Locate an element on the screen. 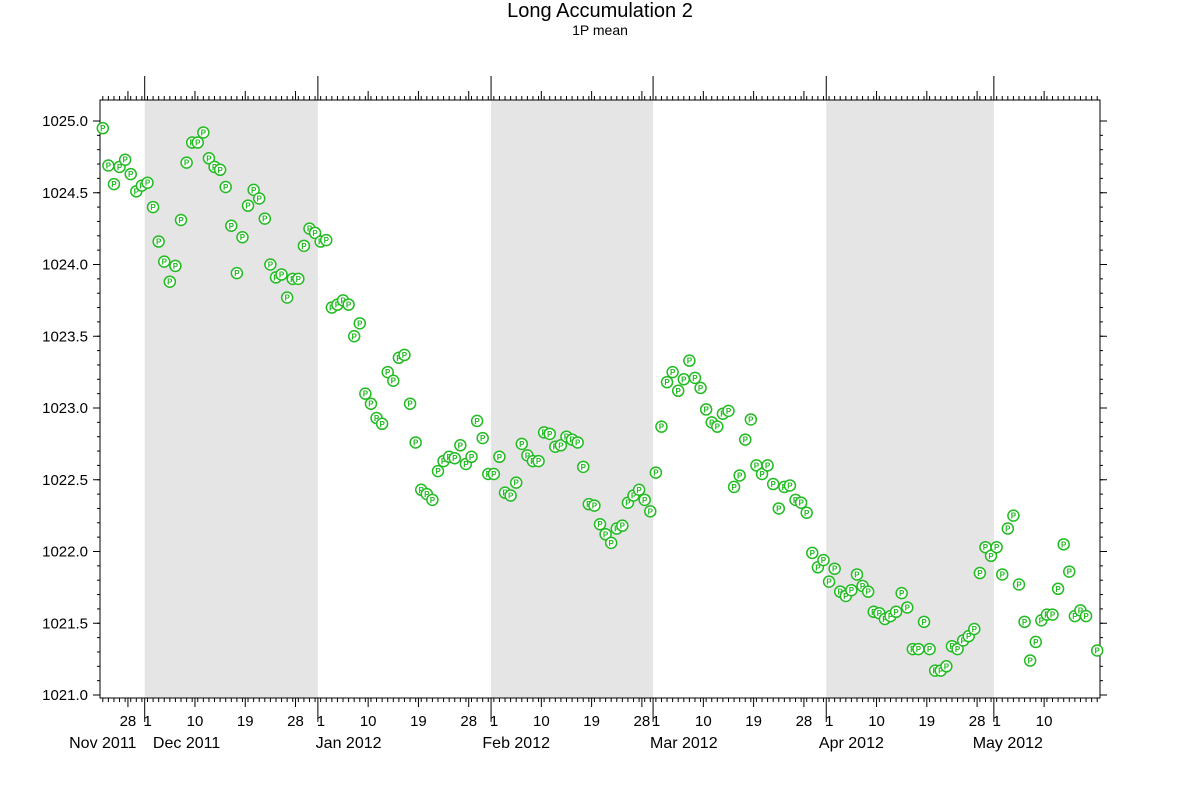 The width and height of the screenshot is (1200, 800). y-tick-label: 1024.5 is located at coordinates (65, 193).